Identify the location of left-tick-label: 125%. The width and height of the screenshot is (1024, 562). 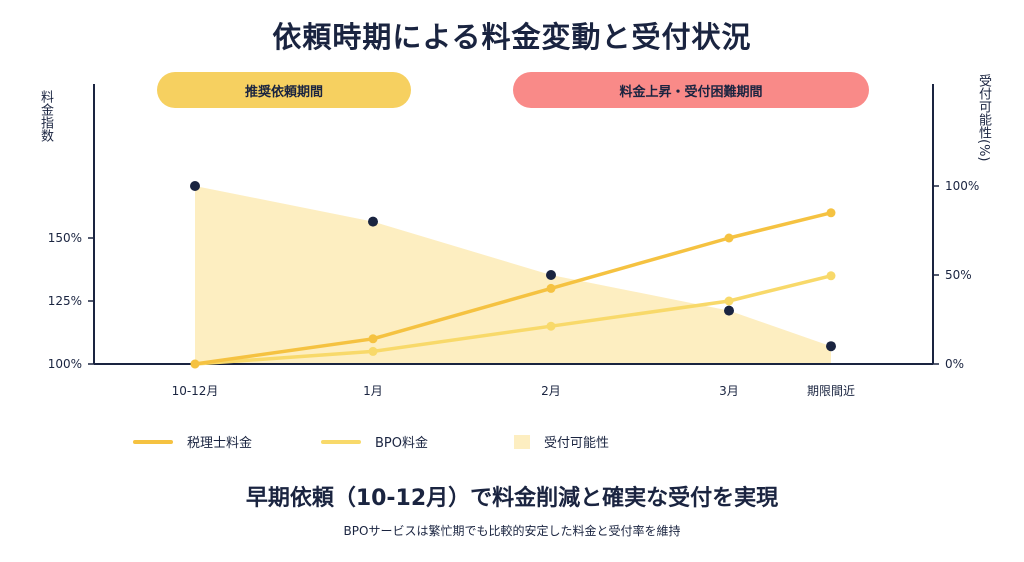
(65, 301).